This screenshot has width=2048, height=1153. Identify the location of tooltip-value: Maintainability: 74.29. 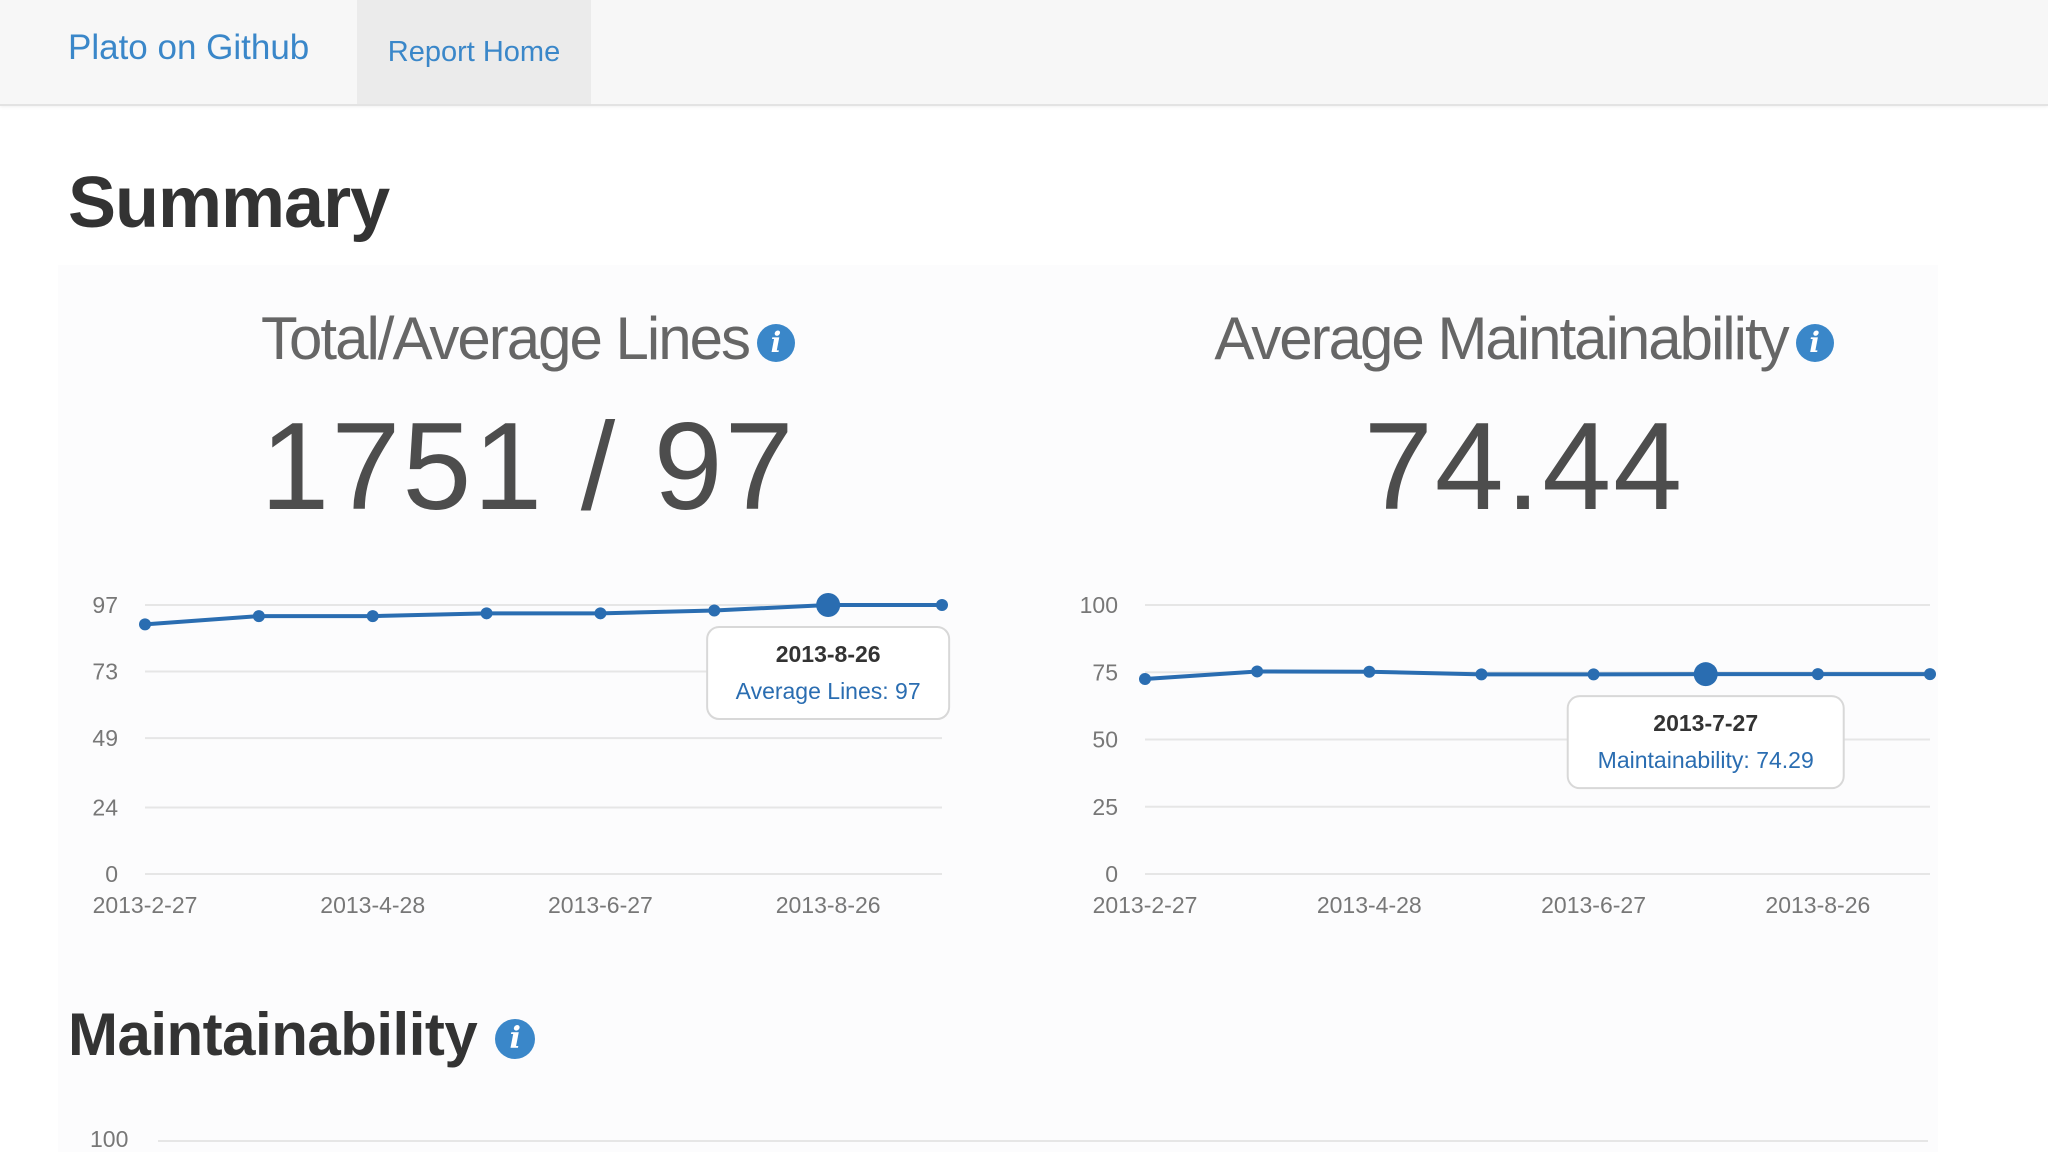
(1706, 760).